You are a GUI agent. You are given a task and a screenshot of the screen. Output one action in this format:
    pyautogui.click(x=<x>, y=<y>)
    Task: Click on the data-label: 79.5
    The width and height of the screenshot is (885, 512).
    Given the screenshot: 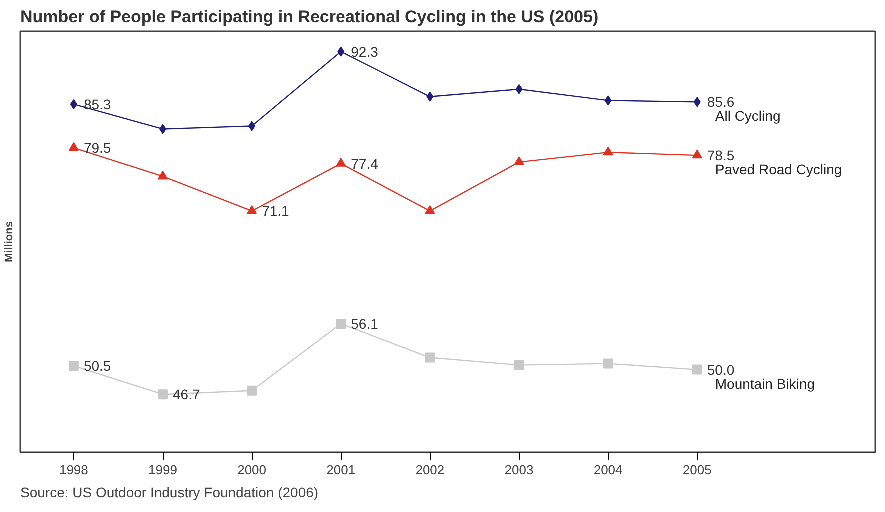 What is the action you would take?
    pyautogui.click(x=98, y=148)
    